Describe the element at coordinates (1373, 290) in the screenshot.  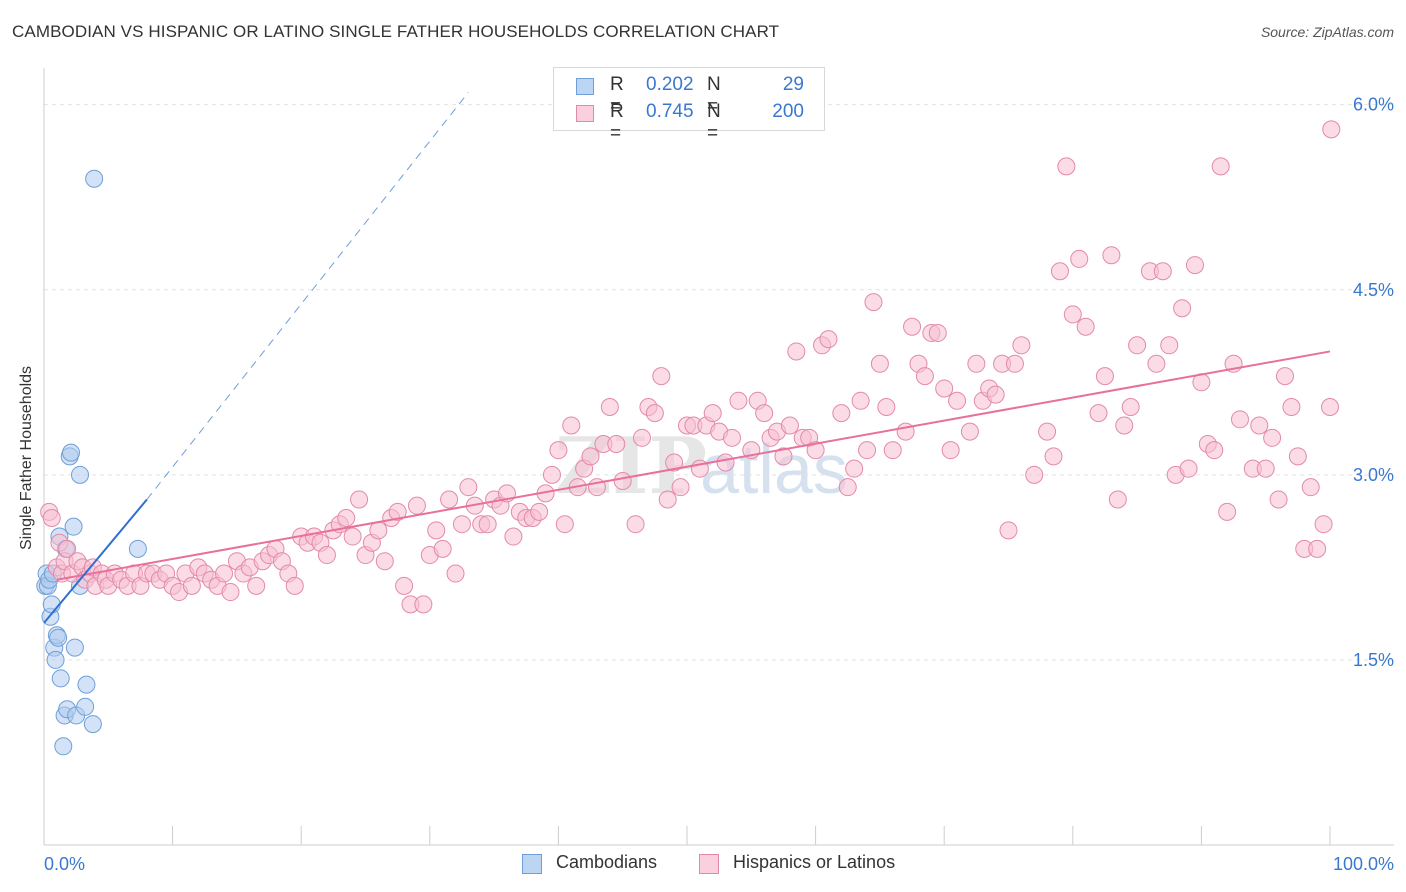
I see `y-tick-label: 4.5%` at that location.